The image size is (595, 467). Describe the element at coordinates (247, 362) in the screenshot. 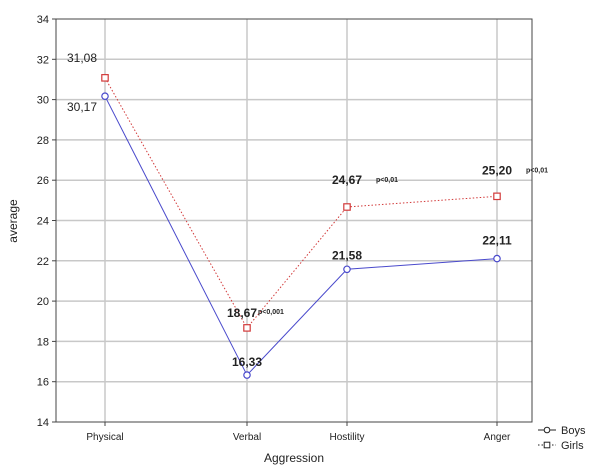

I see `value-label-boys: 16,33` at that location.